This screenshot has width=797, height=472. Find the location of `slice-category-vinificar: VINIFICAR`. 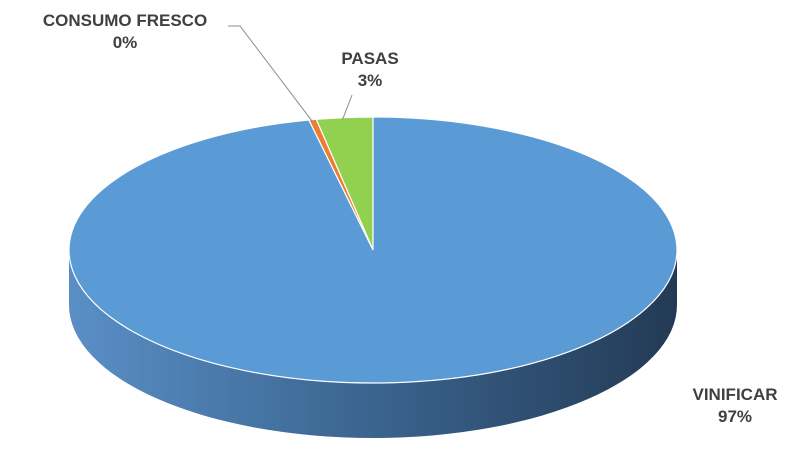

slice-category-vinificar: VINIFICAR is located at coordinates (735, 394).